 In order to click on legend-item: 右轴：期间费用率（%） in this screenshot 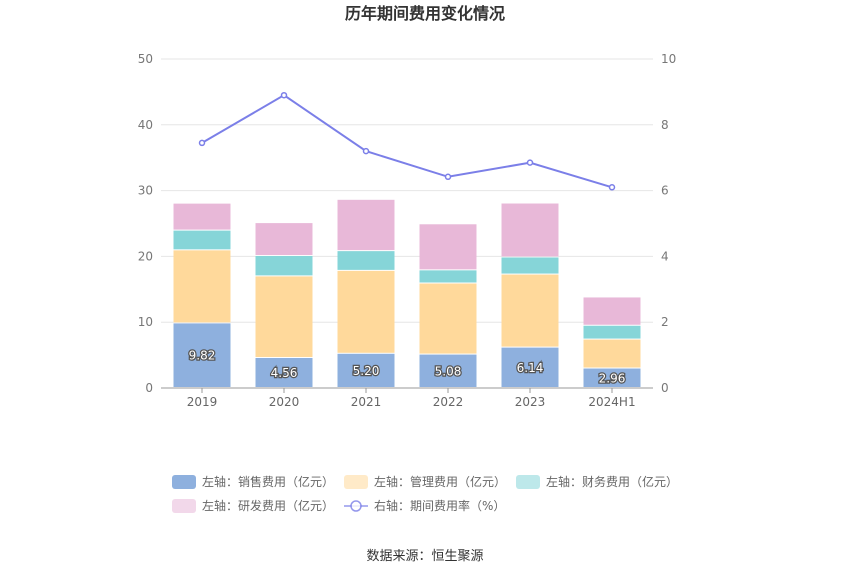, I will do `click(424, 505)`.